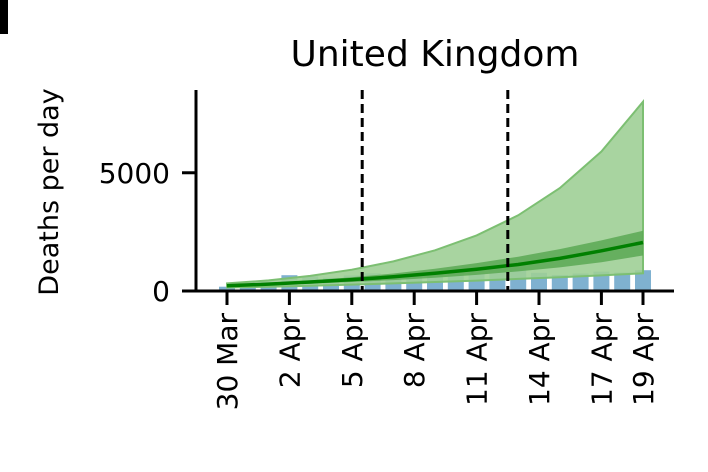 This screenshot has height=472, width=708. What do you see at coordinates (643, 359) in the screenshot?
I see `x-tick-label: 19 Apr` at bounding box center [643, 359].